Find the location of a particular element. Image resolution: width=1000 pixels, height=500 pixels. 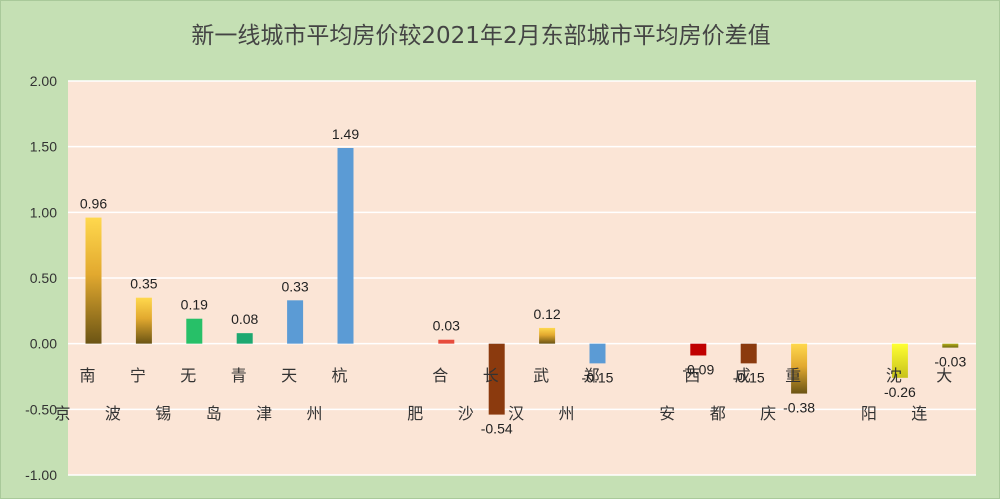

category-label-char: 汉 is located at coordinates (516, 413).